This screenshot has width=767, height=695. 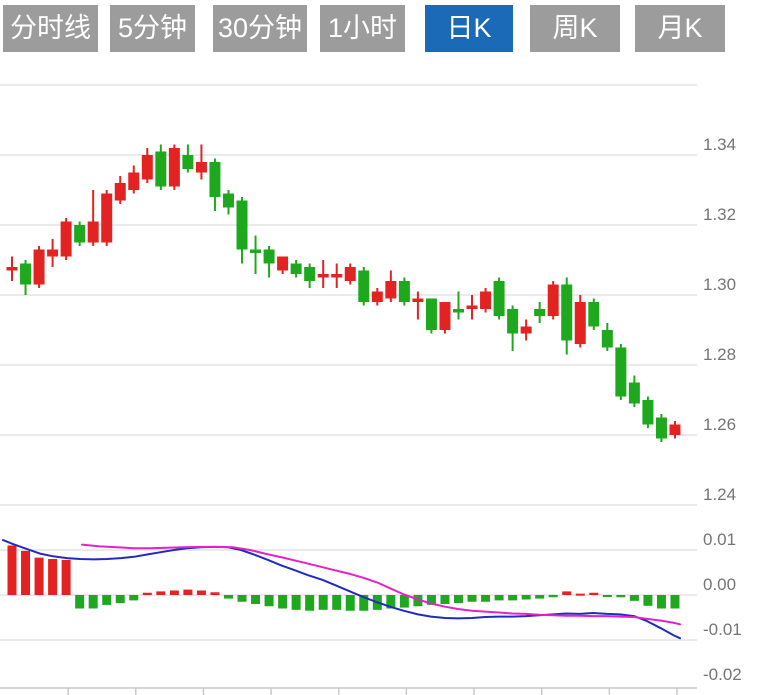 I want to click on tab-1hour: 1小时, so click(x=362, y=28).